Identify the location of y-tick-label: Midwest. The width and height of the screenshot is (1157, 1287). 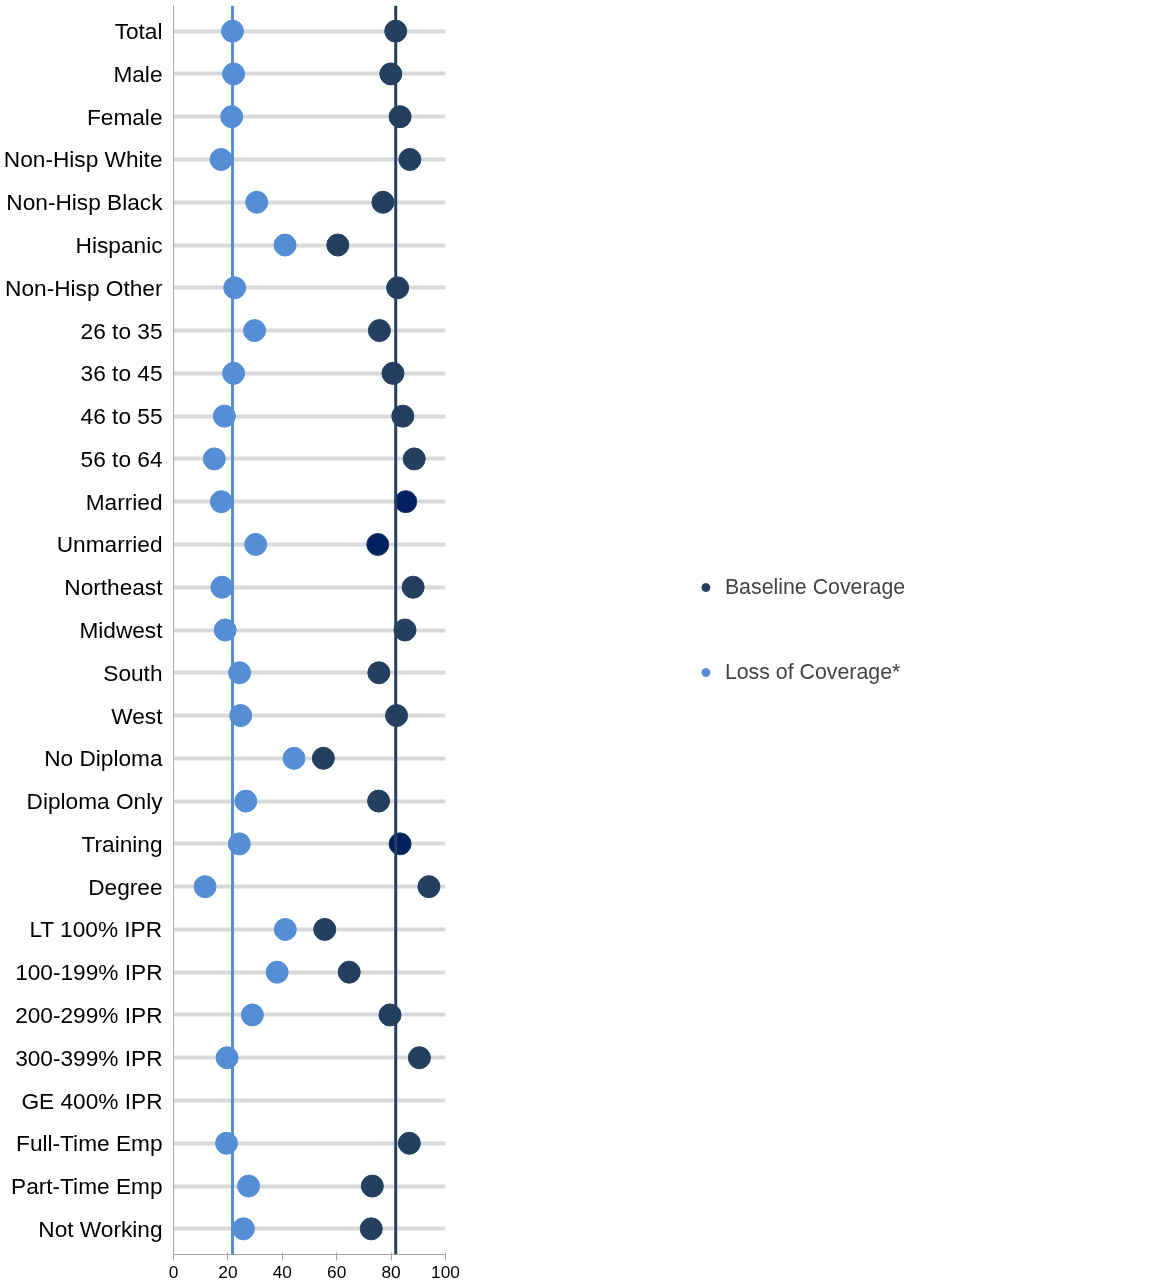
(121, 630).